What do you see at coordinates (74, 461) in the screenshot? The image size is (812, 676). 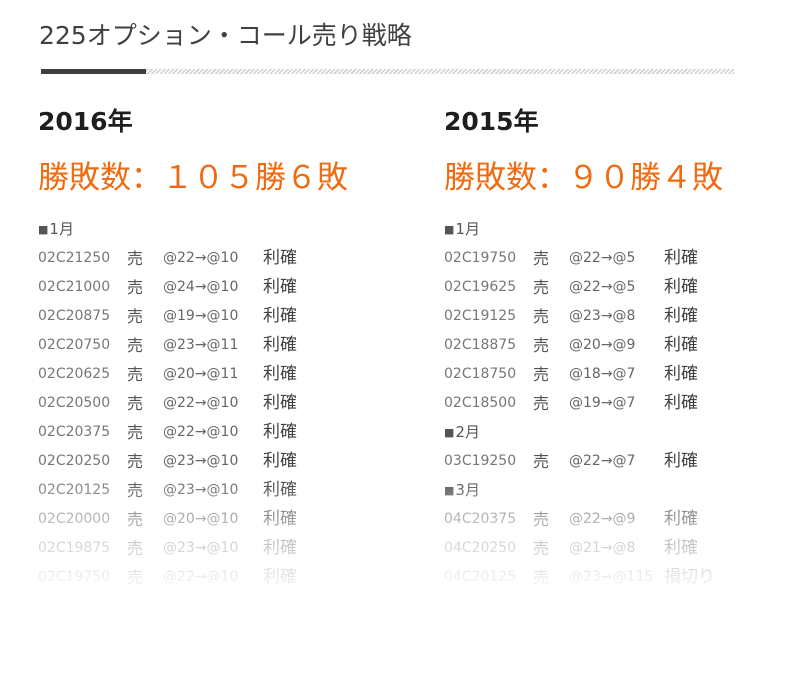 I see `option-code: 02C20250` at bounding box center [74, 461].